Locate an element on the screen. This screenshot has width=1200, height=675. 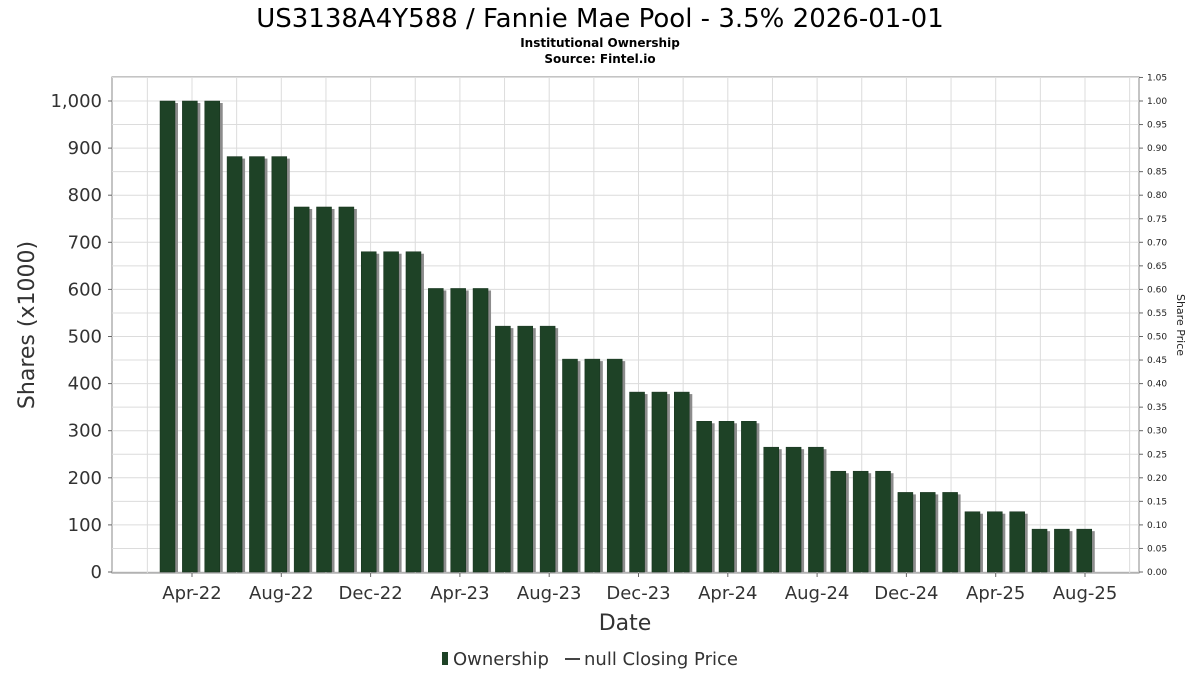
x-tick-label: Aug-24 is located at coordinates (817, 593).